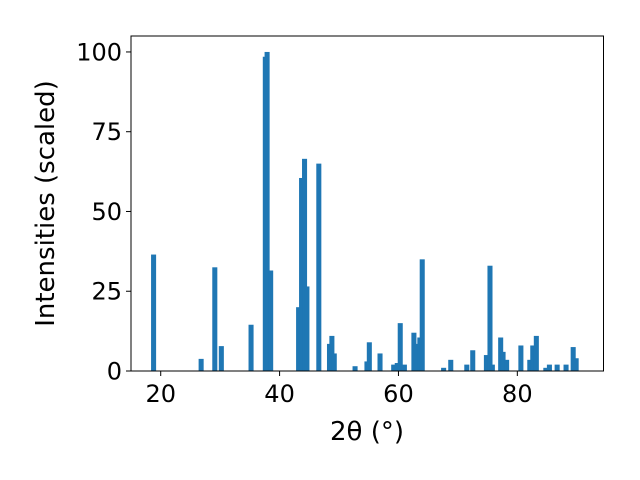  I want to click on x-ticks-group: 20 40 60 80, so click(339, 389).